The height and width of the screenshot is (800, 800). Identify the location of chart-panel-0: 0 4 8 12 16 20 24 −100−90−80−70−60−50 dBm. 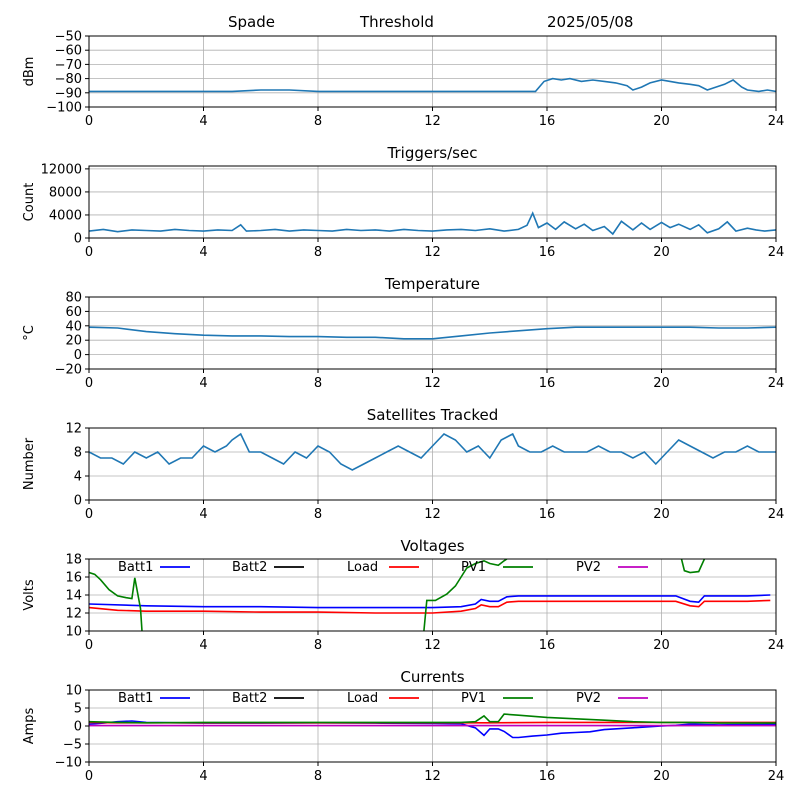
(403, 80).